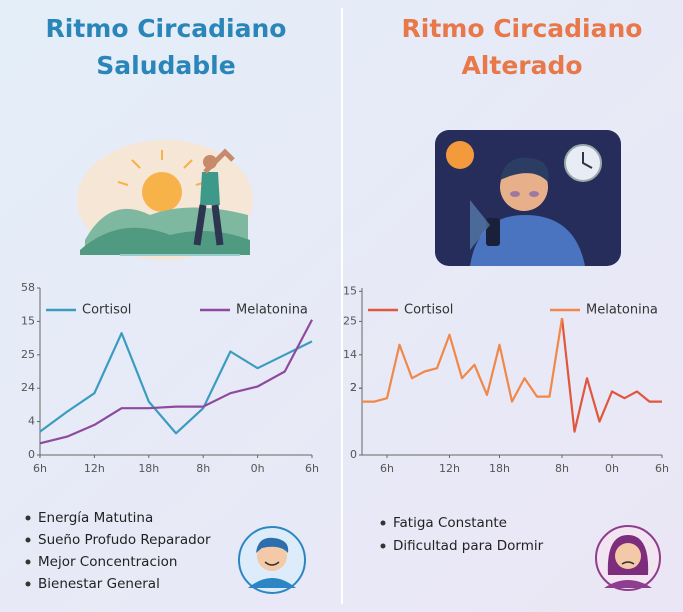 The width and height of the screenshot is (683, 612). What do you see at coordinates (272, 560) in the screenshot?
I see `happy-avatar` at bounding box center [272, 560].